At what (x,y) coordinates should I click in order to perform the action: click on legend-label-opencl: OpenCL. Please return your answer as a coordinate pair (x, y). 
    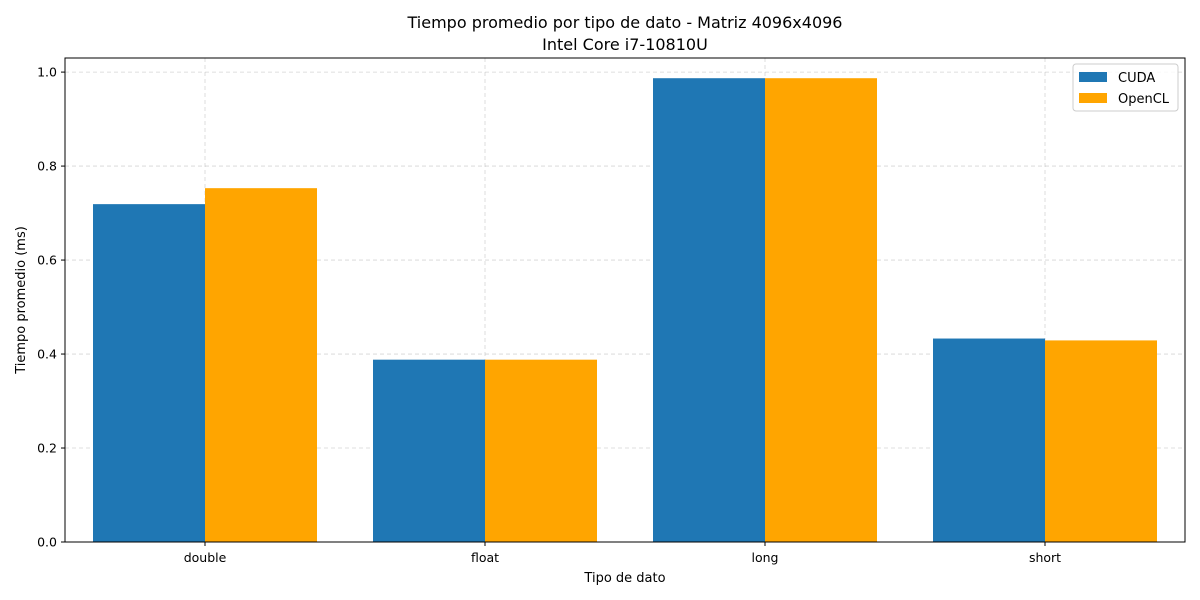
    Looking at the image, I should click on (1144, 99).